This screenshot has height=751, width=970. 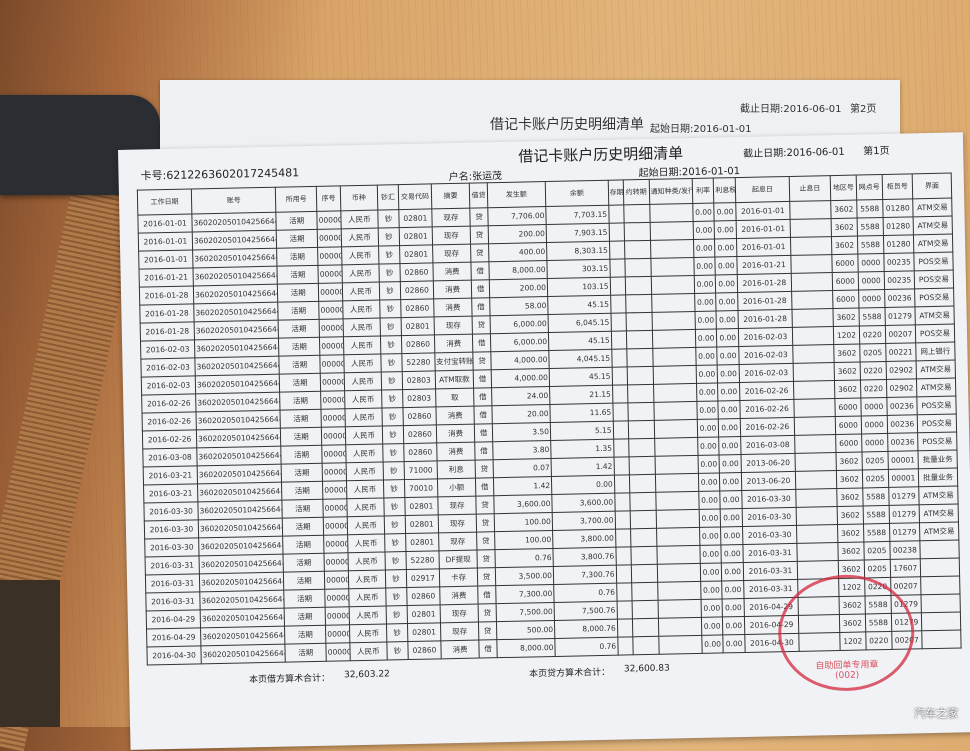 I want to click on bank-seal-stamp: 自助回单专用章 (002), so click(x=846, y=633).